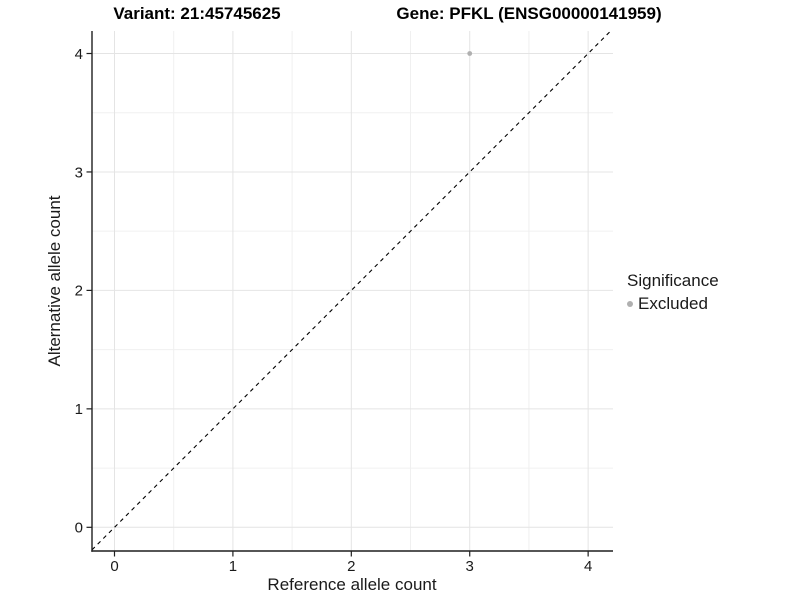 Image resolution: width=800 pixels, height=600 pixels. What do you see at coordinates (630, 304) in the screenshot?
I see `legend-point-icon` at bounding box center [630, 304].